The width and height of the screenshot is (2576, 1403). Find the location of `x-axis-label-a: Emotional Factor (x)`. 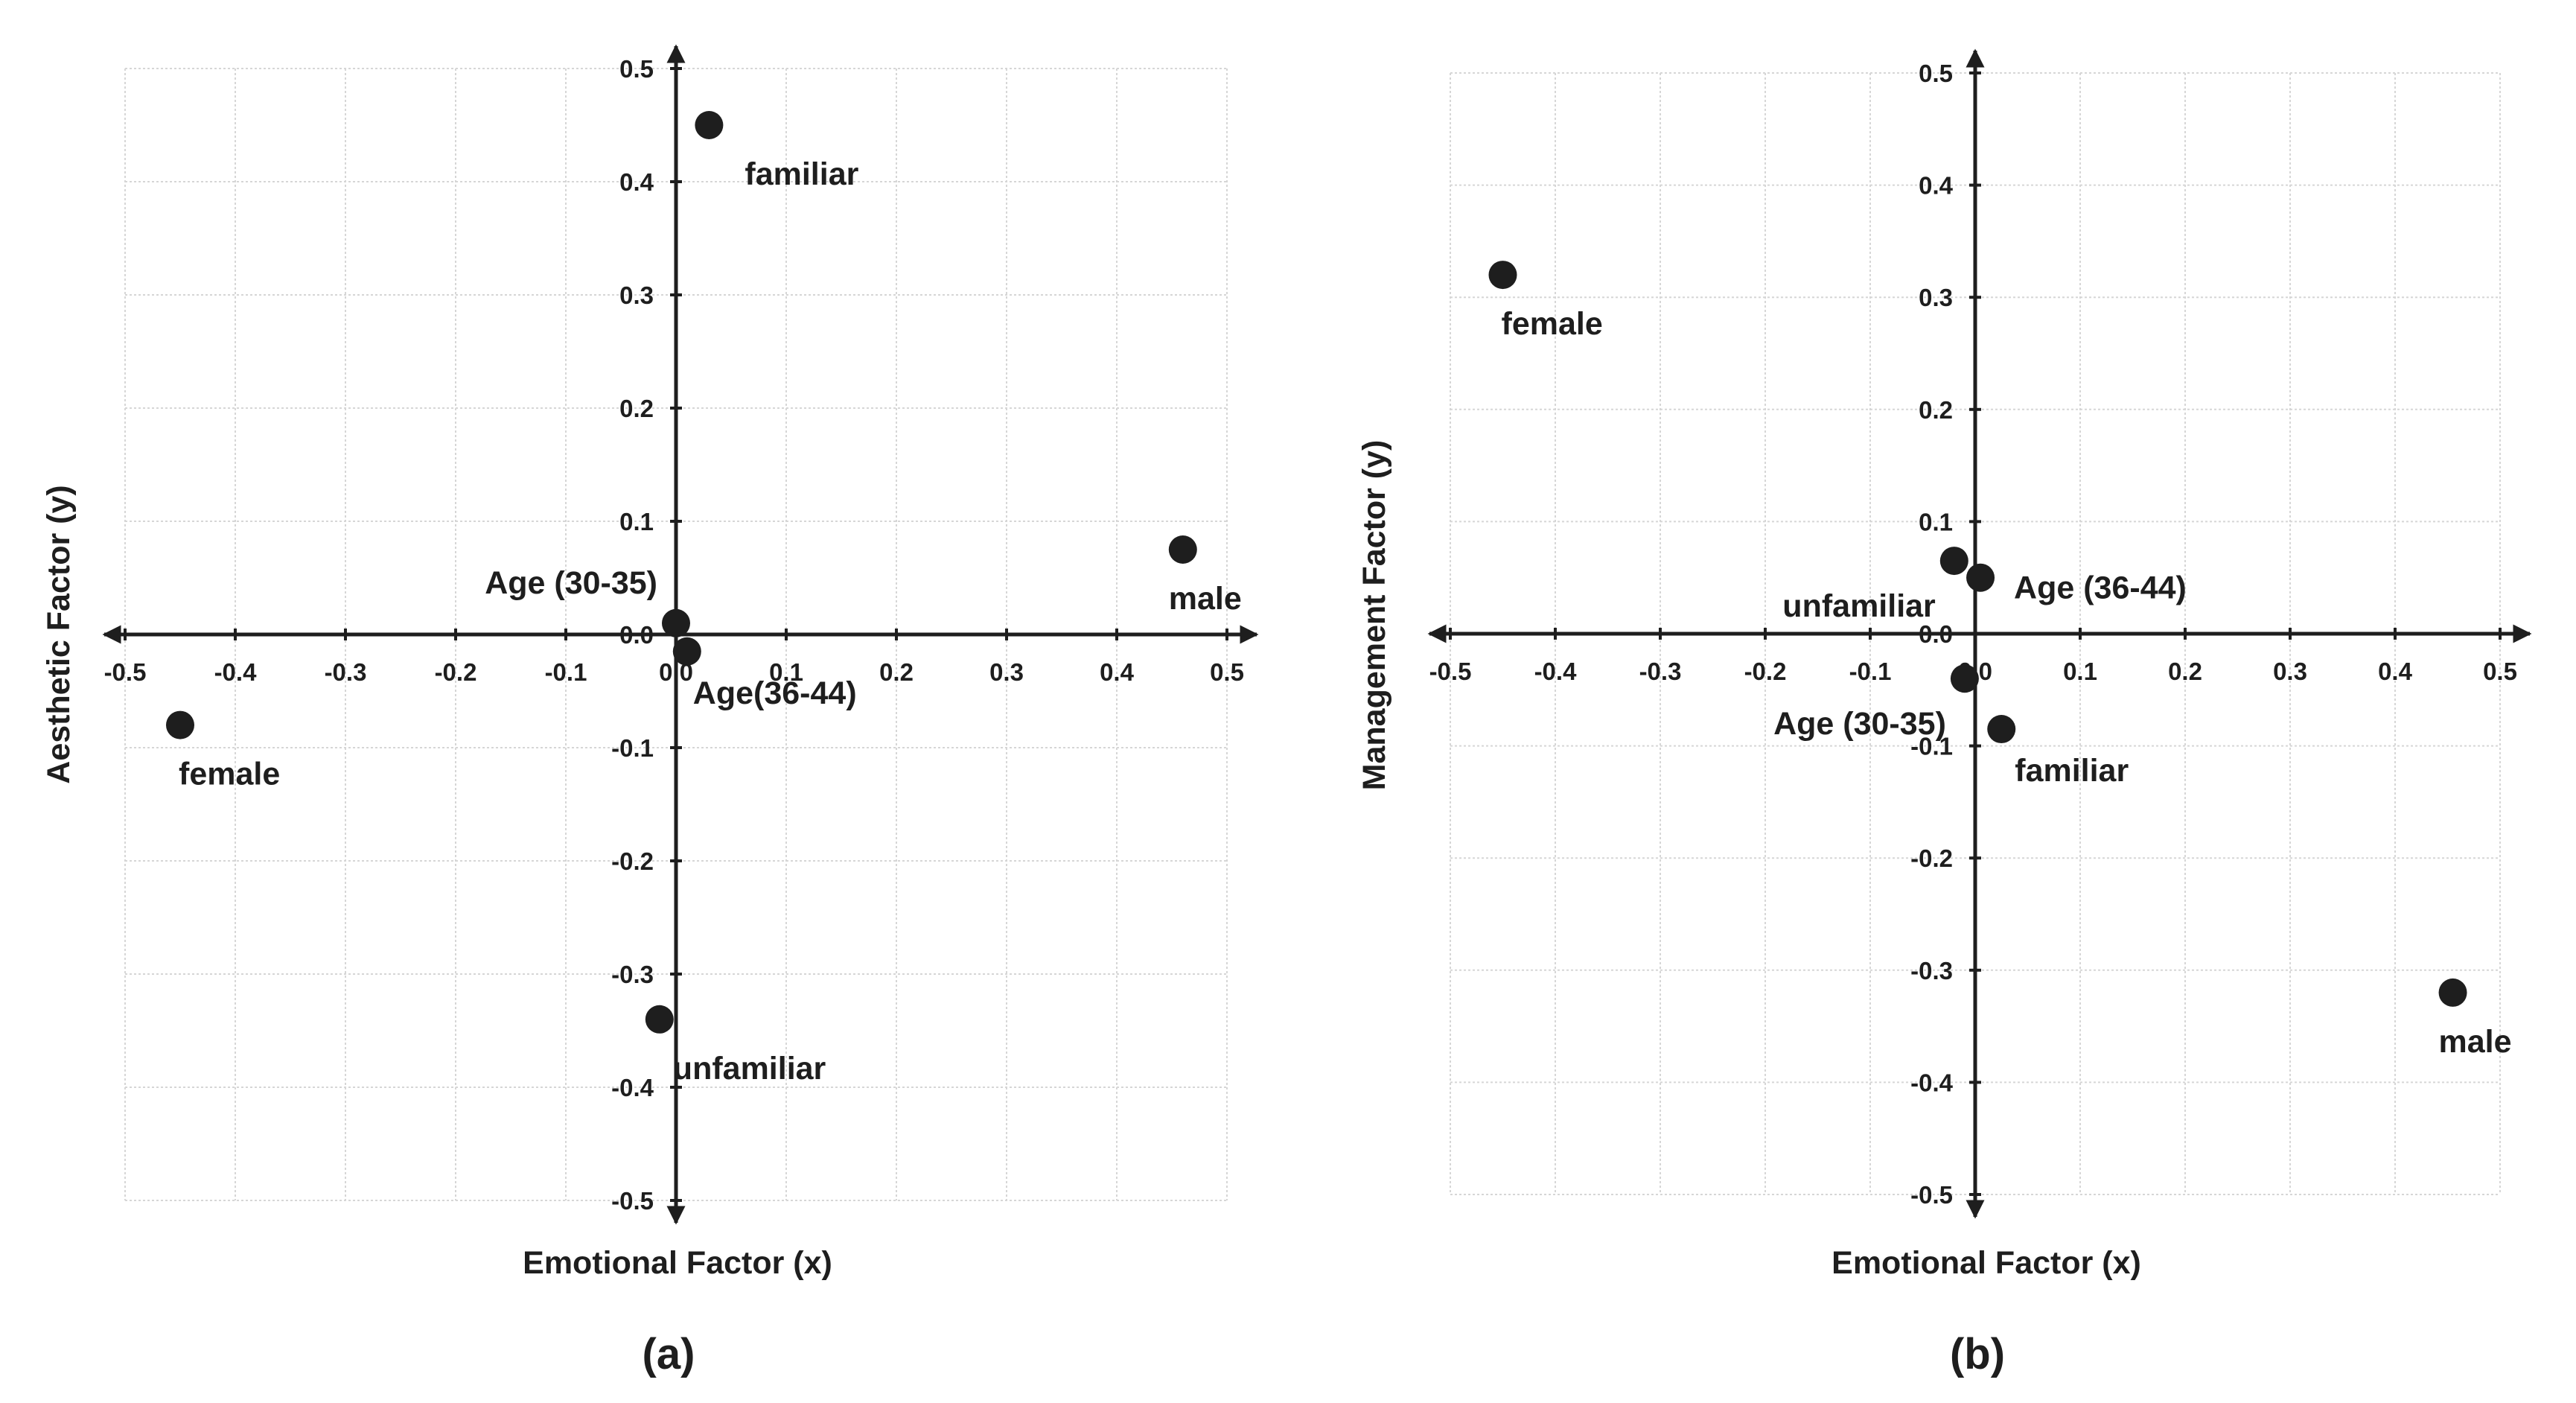

x-axis-label-a: Emotional Factor (x) is located at coordinates (677, 1263).